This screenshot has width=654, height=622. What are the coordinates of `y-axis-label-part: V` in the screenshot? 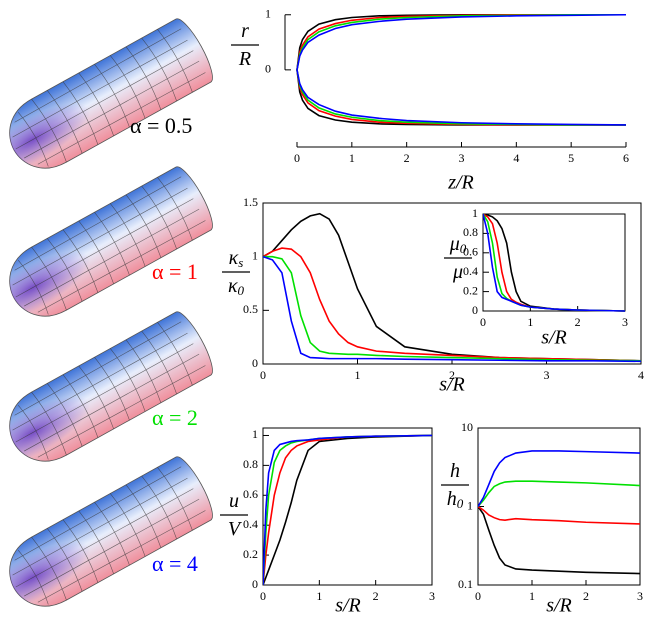 It's located at (235, 529).